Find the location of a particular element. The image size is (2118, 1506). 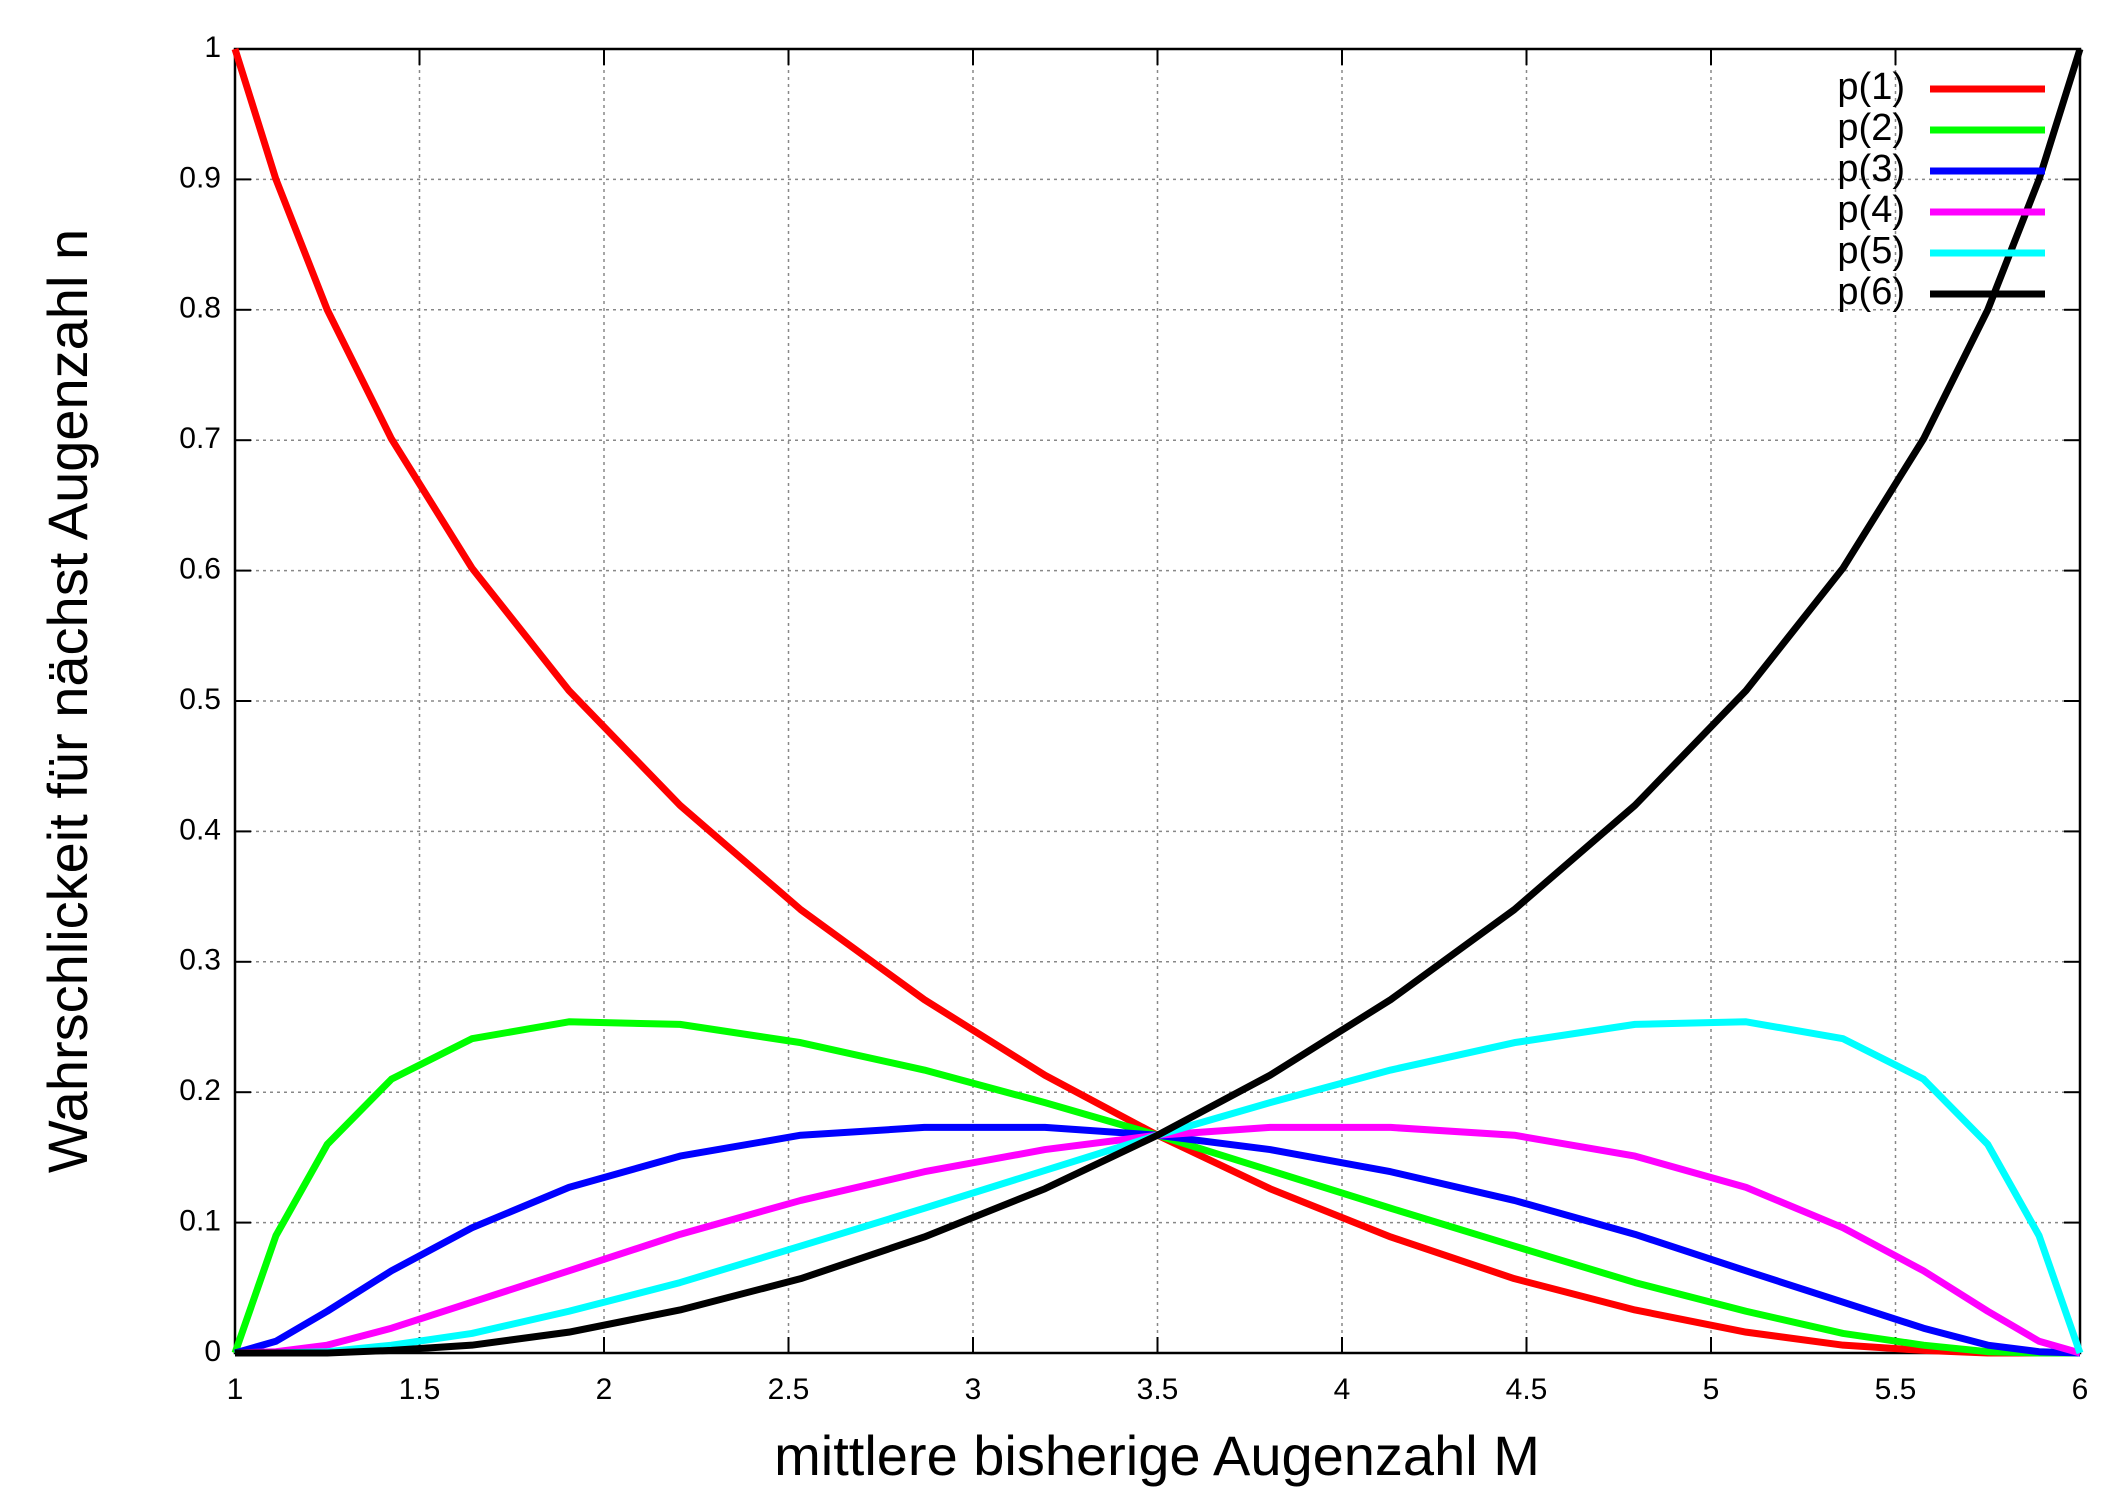

legend-label: p(4) is located at coordinates (1871, 210).